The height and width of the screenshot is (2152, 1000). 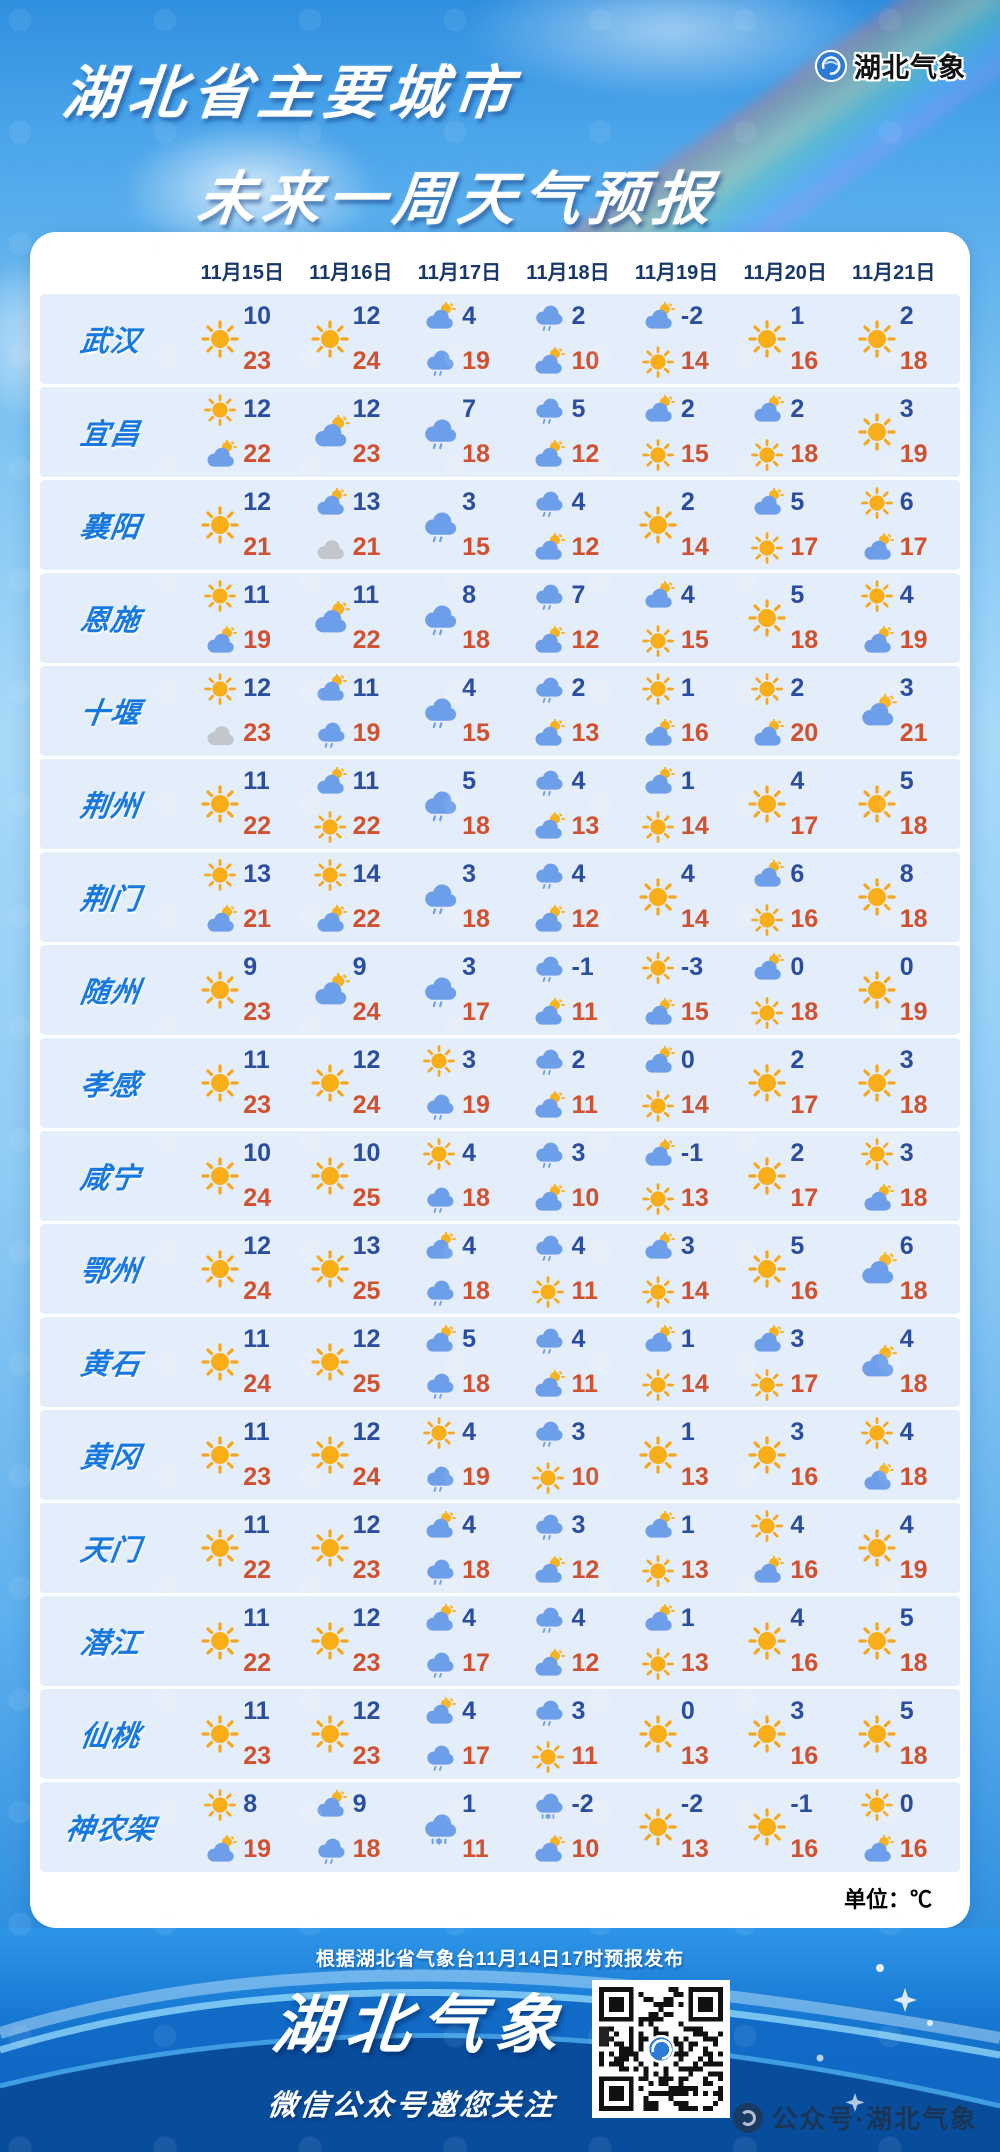 I want to click on forecast-cell: 4 16, so click(x=783, y=1641).